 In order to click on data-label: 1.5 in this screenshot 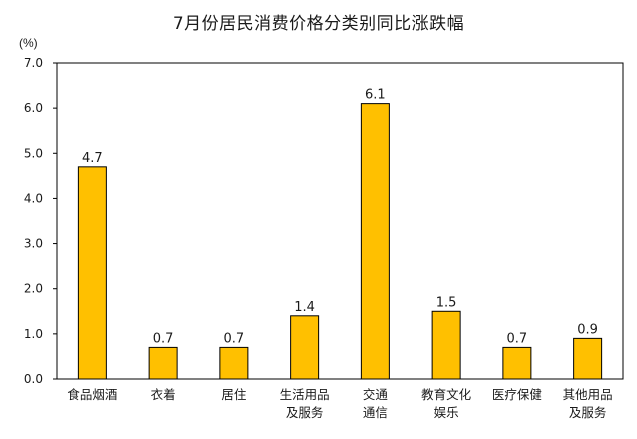, I will do `click(446, 302)`.